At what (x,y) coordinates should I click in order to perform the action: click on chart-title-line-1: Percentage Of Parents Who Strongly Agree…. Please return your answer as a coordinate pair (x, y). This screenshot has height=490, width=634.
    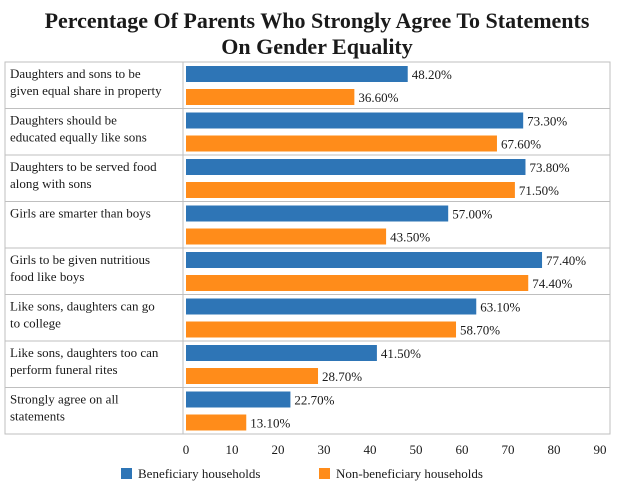
    Looking at the image, I should click on (317, 20).